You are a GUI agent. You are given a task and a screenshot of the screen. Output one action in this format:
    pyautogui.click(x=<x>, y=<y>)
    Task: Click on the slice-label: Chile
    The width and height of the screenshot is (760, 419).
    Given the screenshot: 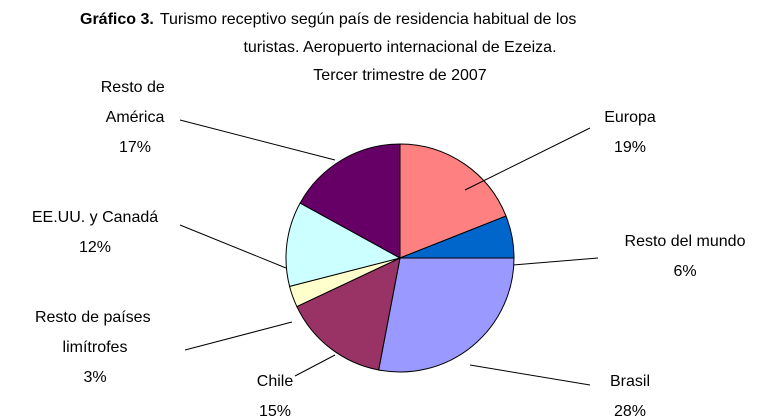 What is the action you would take?
    pyautogui.click(x=275, y=381)
    